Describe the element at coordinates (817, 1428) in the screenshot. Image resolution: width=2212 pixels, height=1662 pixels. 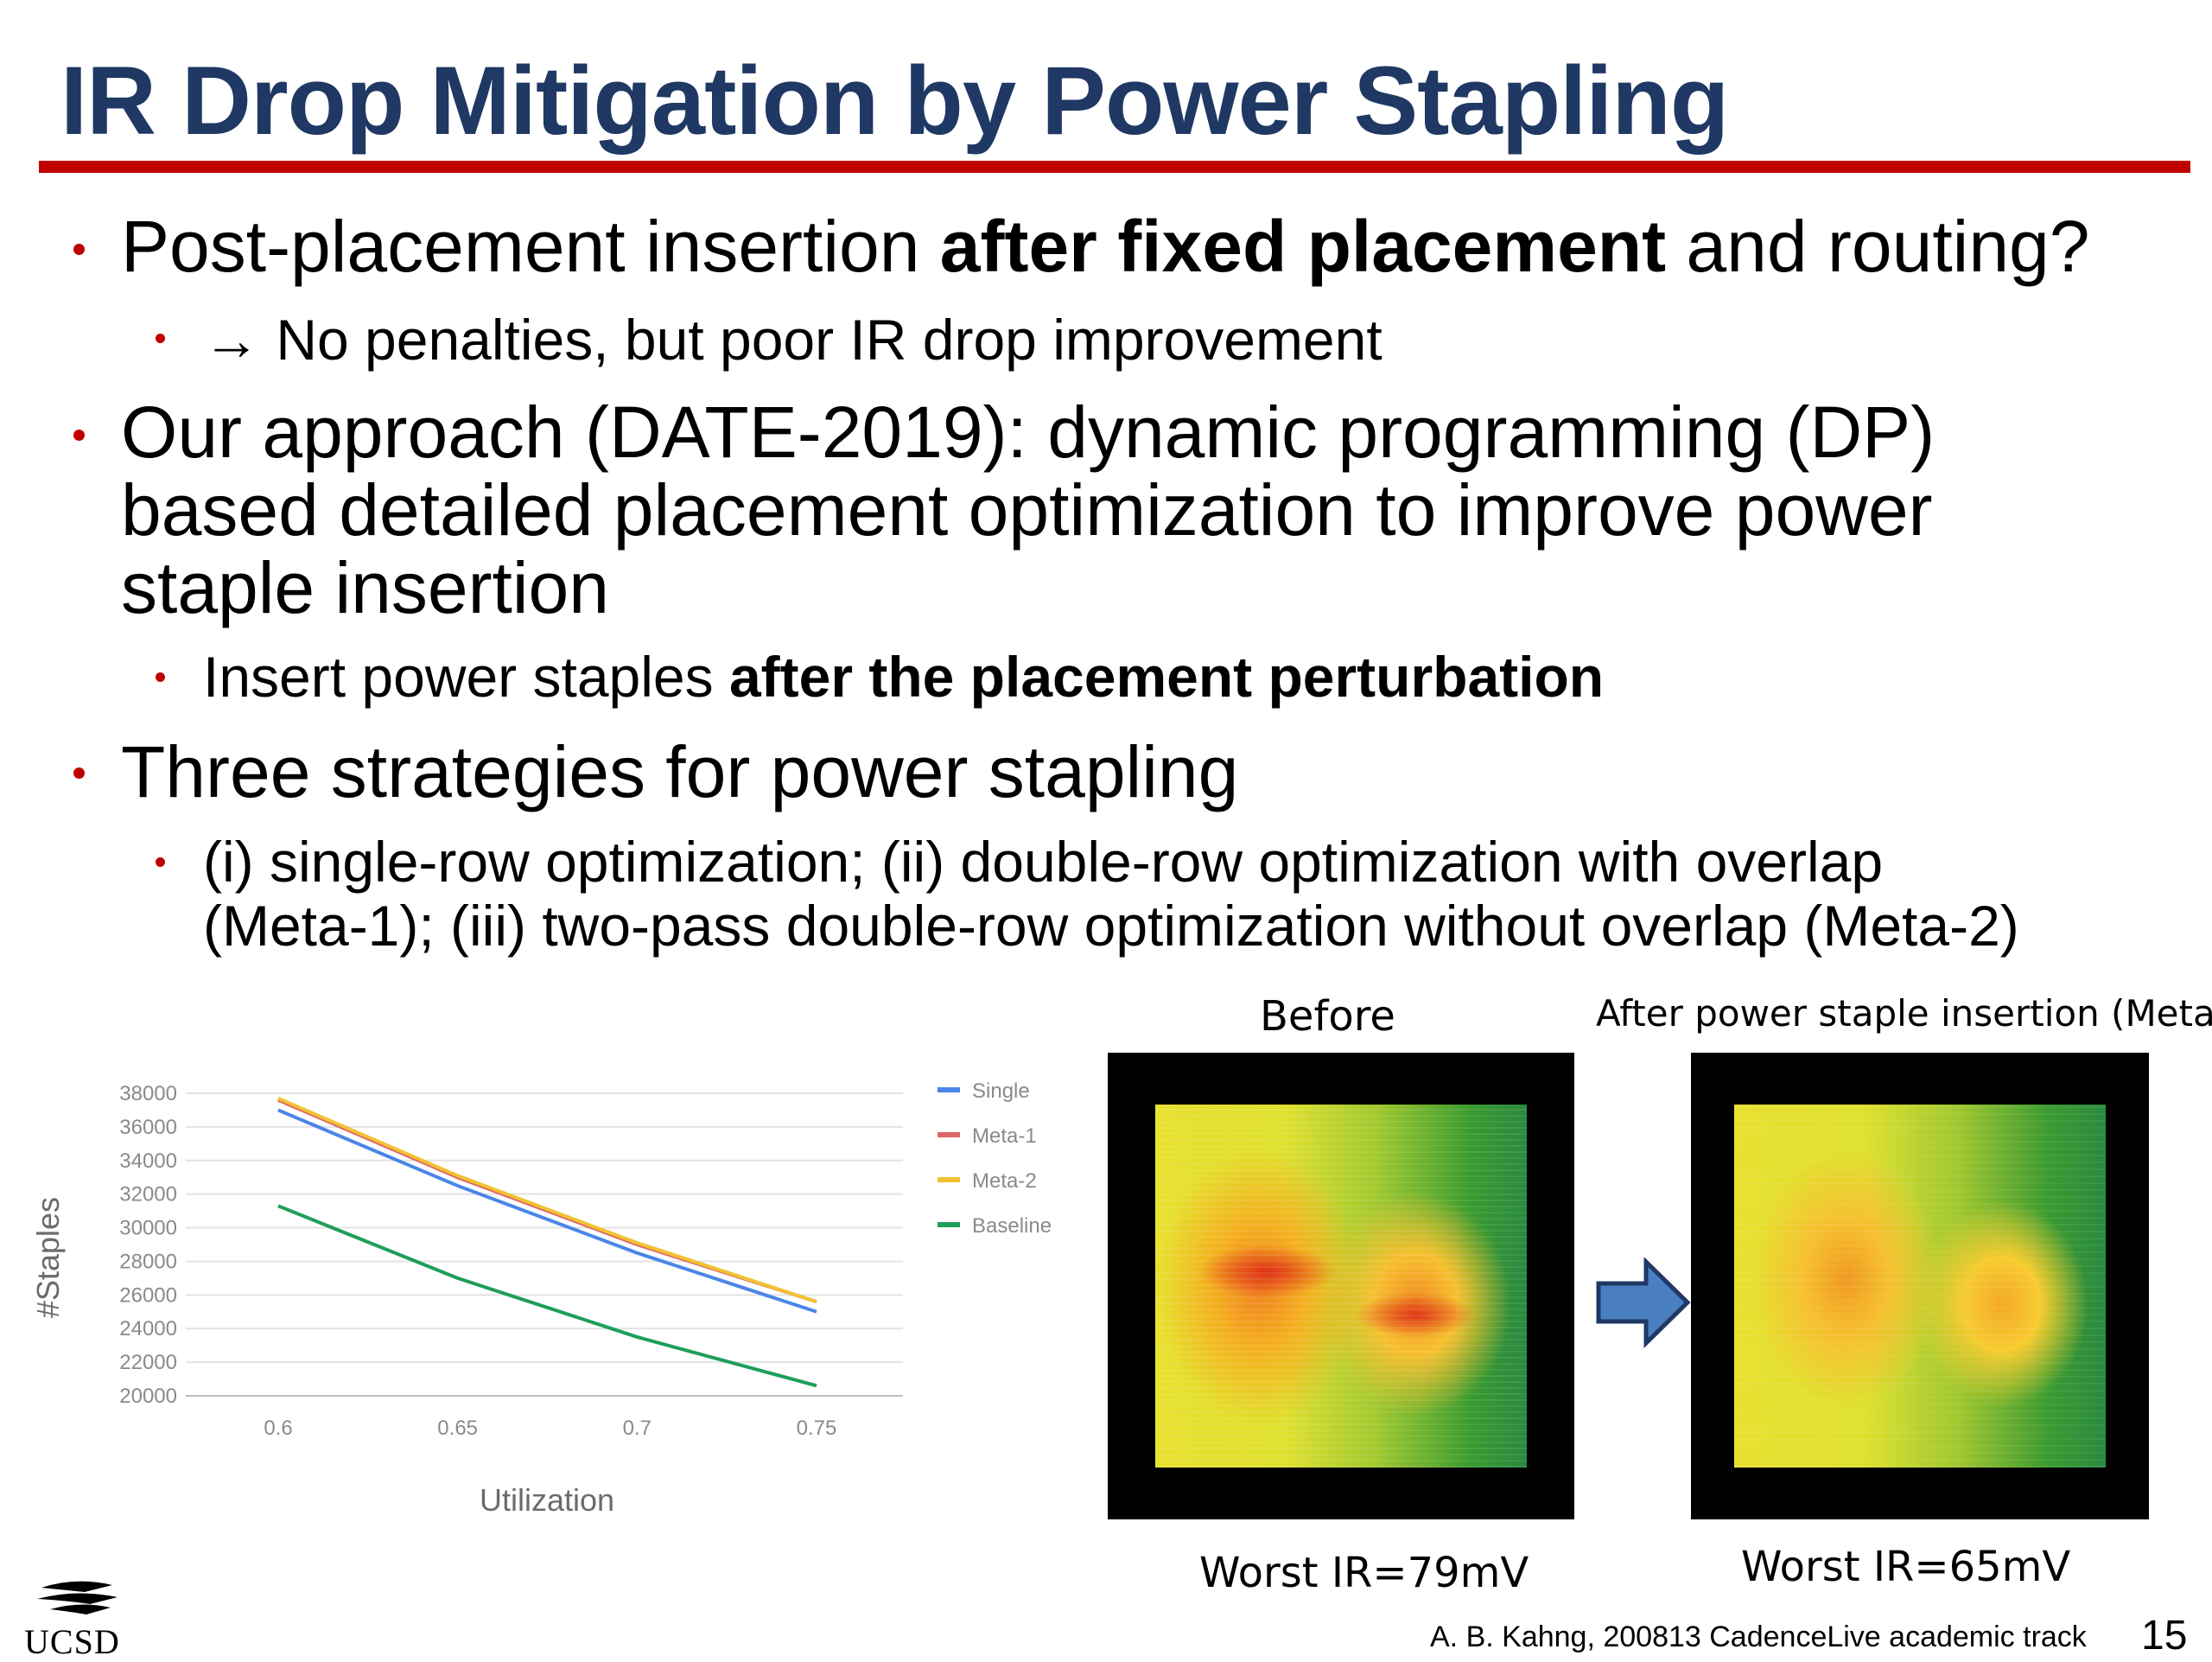
I see `x-tick-label: 0.75` at that location.